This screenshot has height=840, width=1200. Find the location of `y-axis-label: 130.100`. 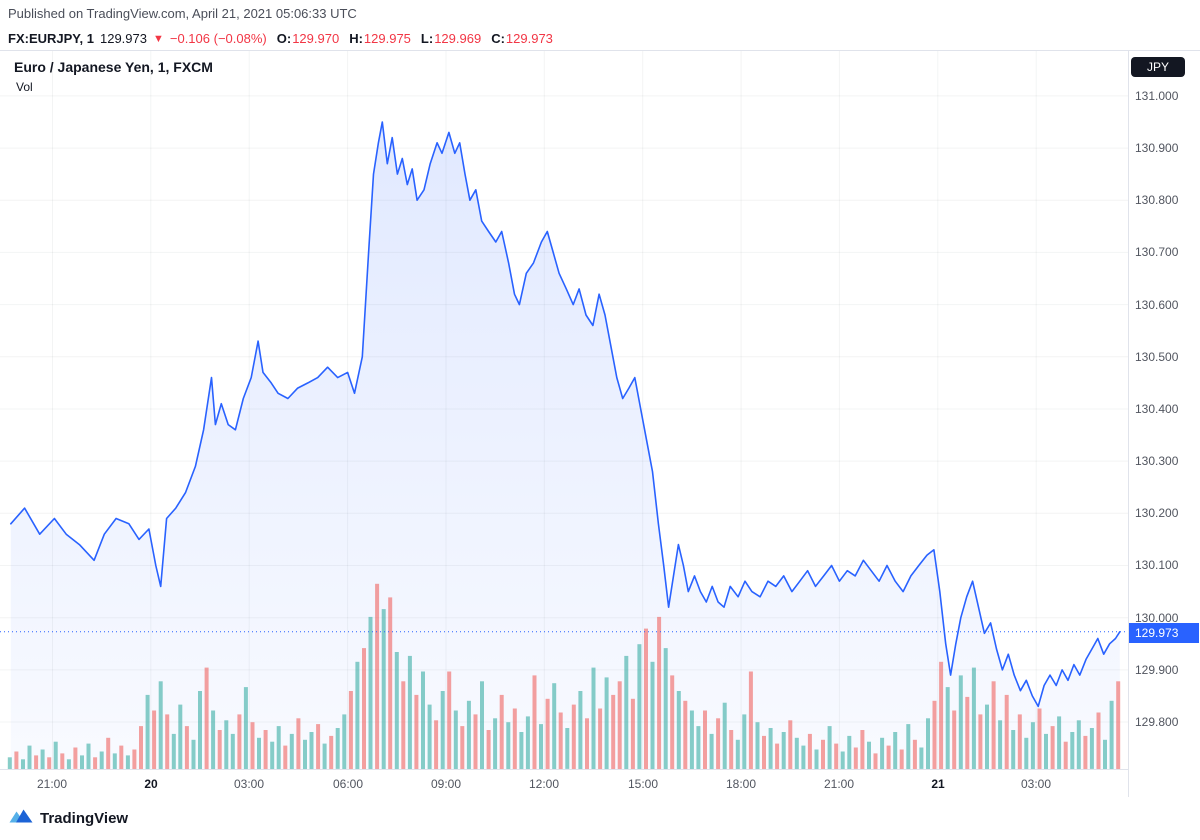

y-axis-label: 130.100 is located at coordinates (1157, 565).